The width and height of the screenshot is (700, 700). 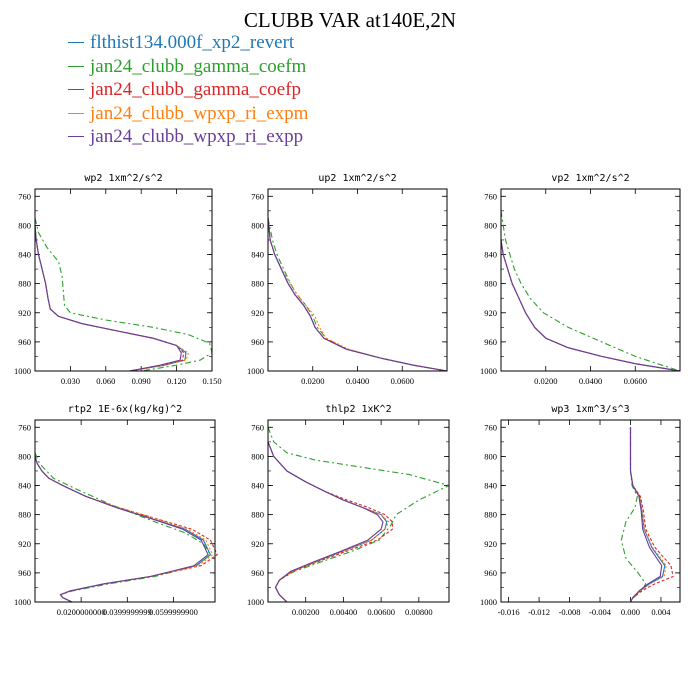 What do you see at coordinates (196, 89) in the screenshot?
I see `legend-label: jan24_clubb_gamma_coefp` at bounding box center [196, 89].